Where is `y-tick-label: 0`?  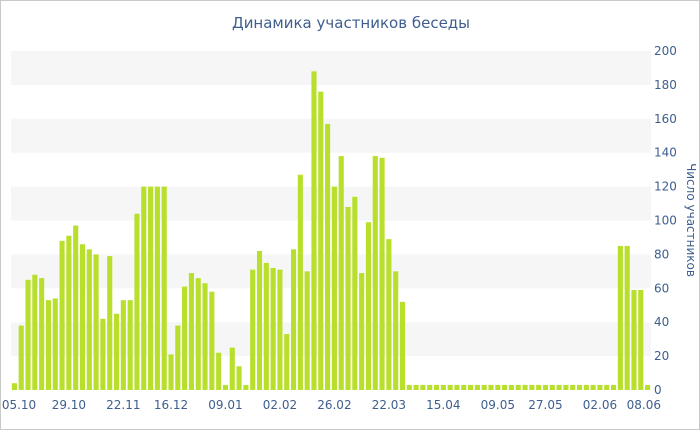 y-tick-label: 0 is located at coordinates (658, 390).